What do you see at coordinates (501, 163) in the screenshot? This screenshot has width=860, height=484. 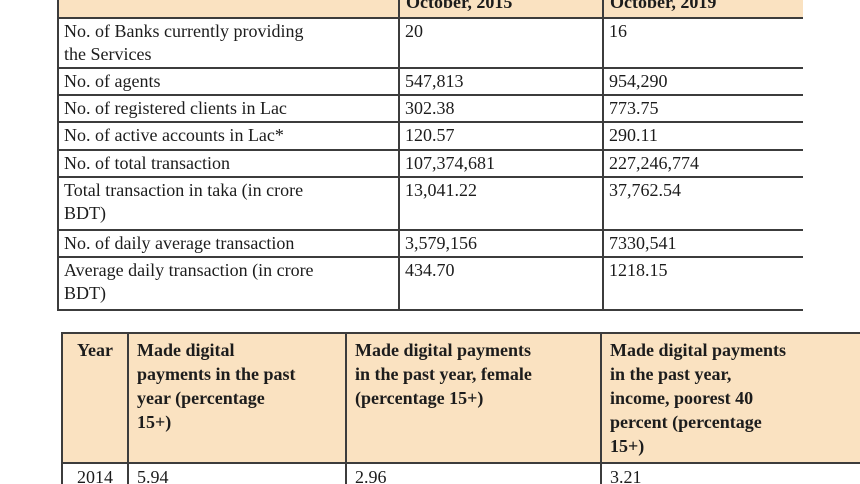 I see `value-2015-cell: 107,374,681` at bounding box center [501, 163].